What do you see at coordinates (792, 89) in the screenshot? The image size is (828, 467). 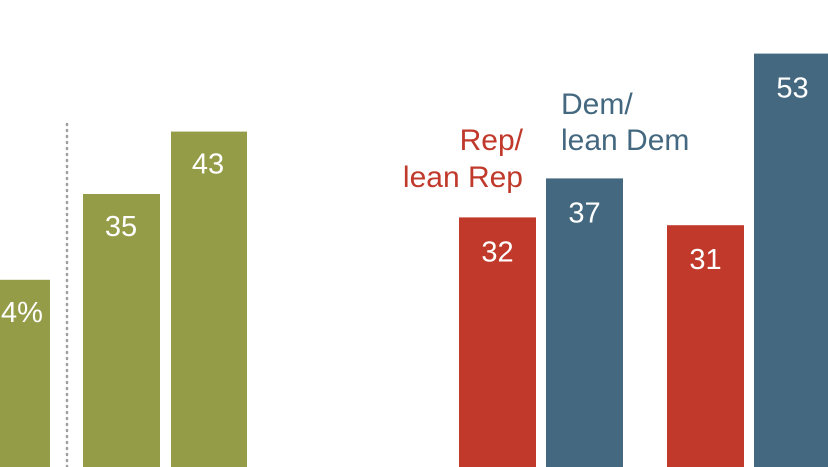 I see `bar-label-dem-1: 53` at bounding box center [792, 89].